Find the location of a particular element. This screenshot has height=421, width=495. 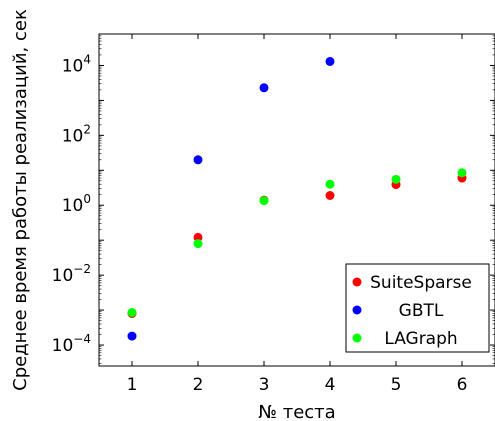

y-tick-label: 10⁰ is located at coordinates (76, 204).